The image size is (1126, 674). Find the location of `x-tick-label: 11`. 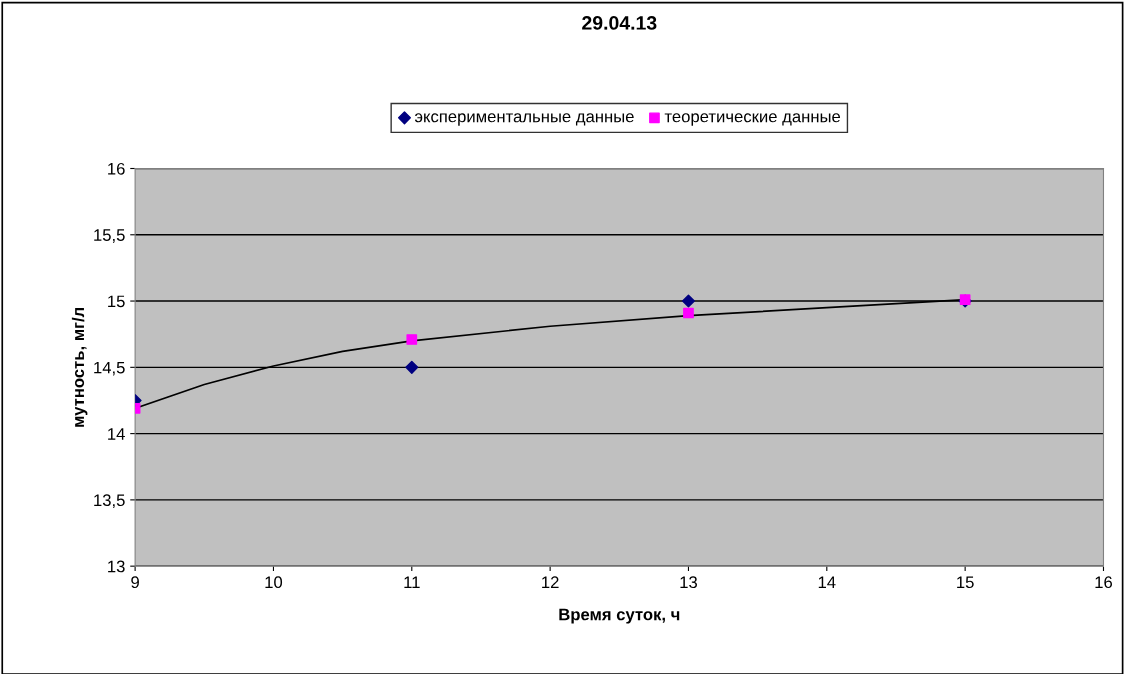

x-tick-label: 11 is located at coordinates (412, 582).